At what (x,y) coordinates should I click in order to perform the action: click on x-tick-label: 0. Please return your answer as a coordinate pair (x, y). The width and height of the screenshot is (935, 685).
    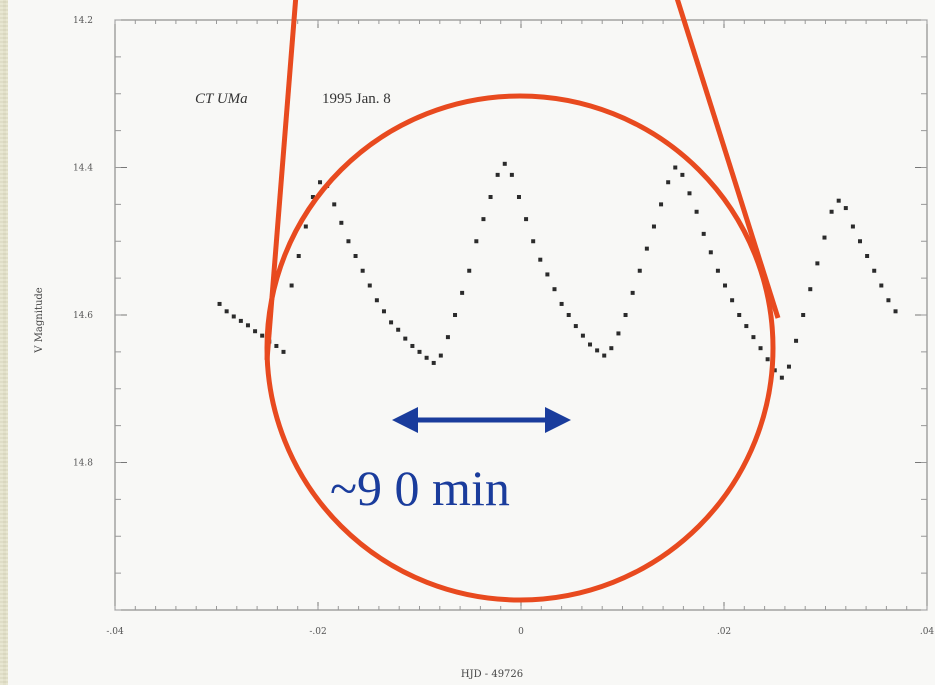
    Looking at the image, I should click on (521, 632).